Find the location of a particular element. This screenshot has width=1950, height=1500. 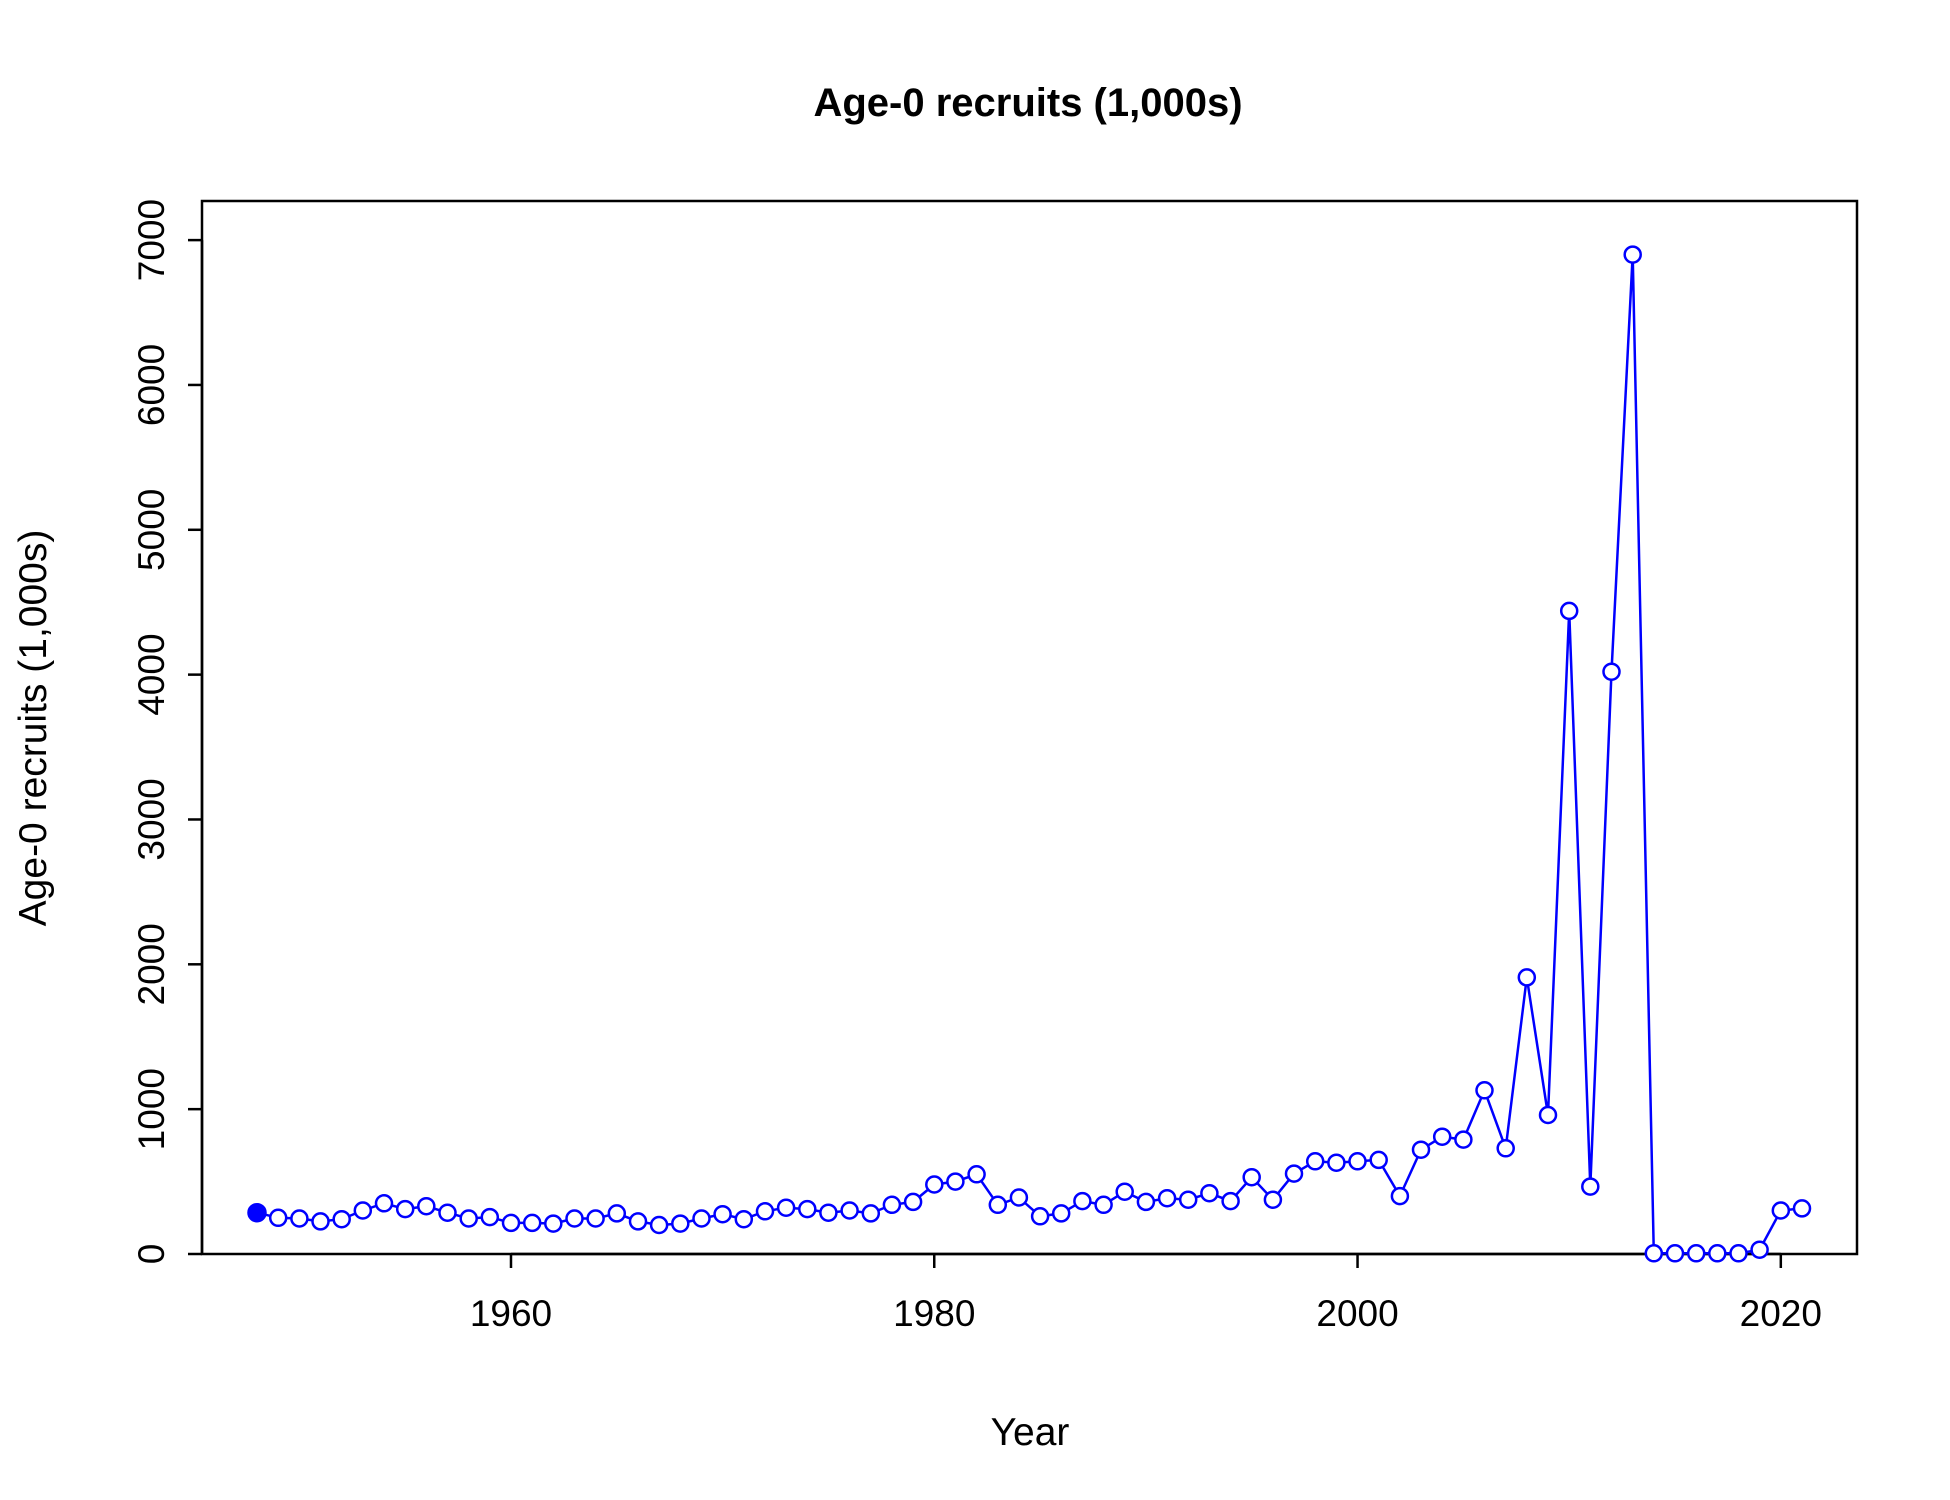

y-tick-label: 6000 is located at coordinates (151, 385).